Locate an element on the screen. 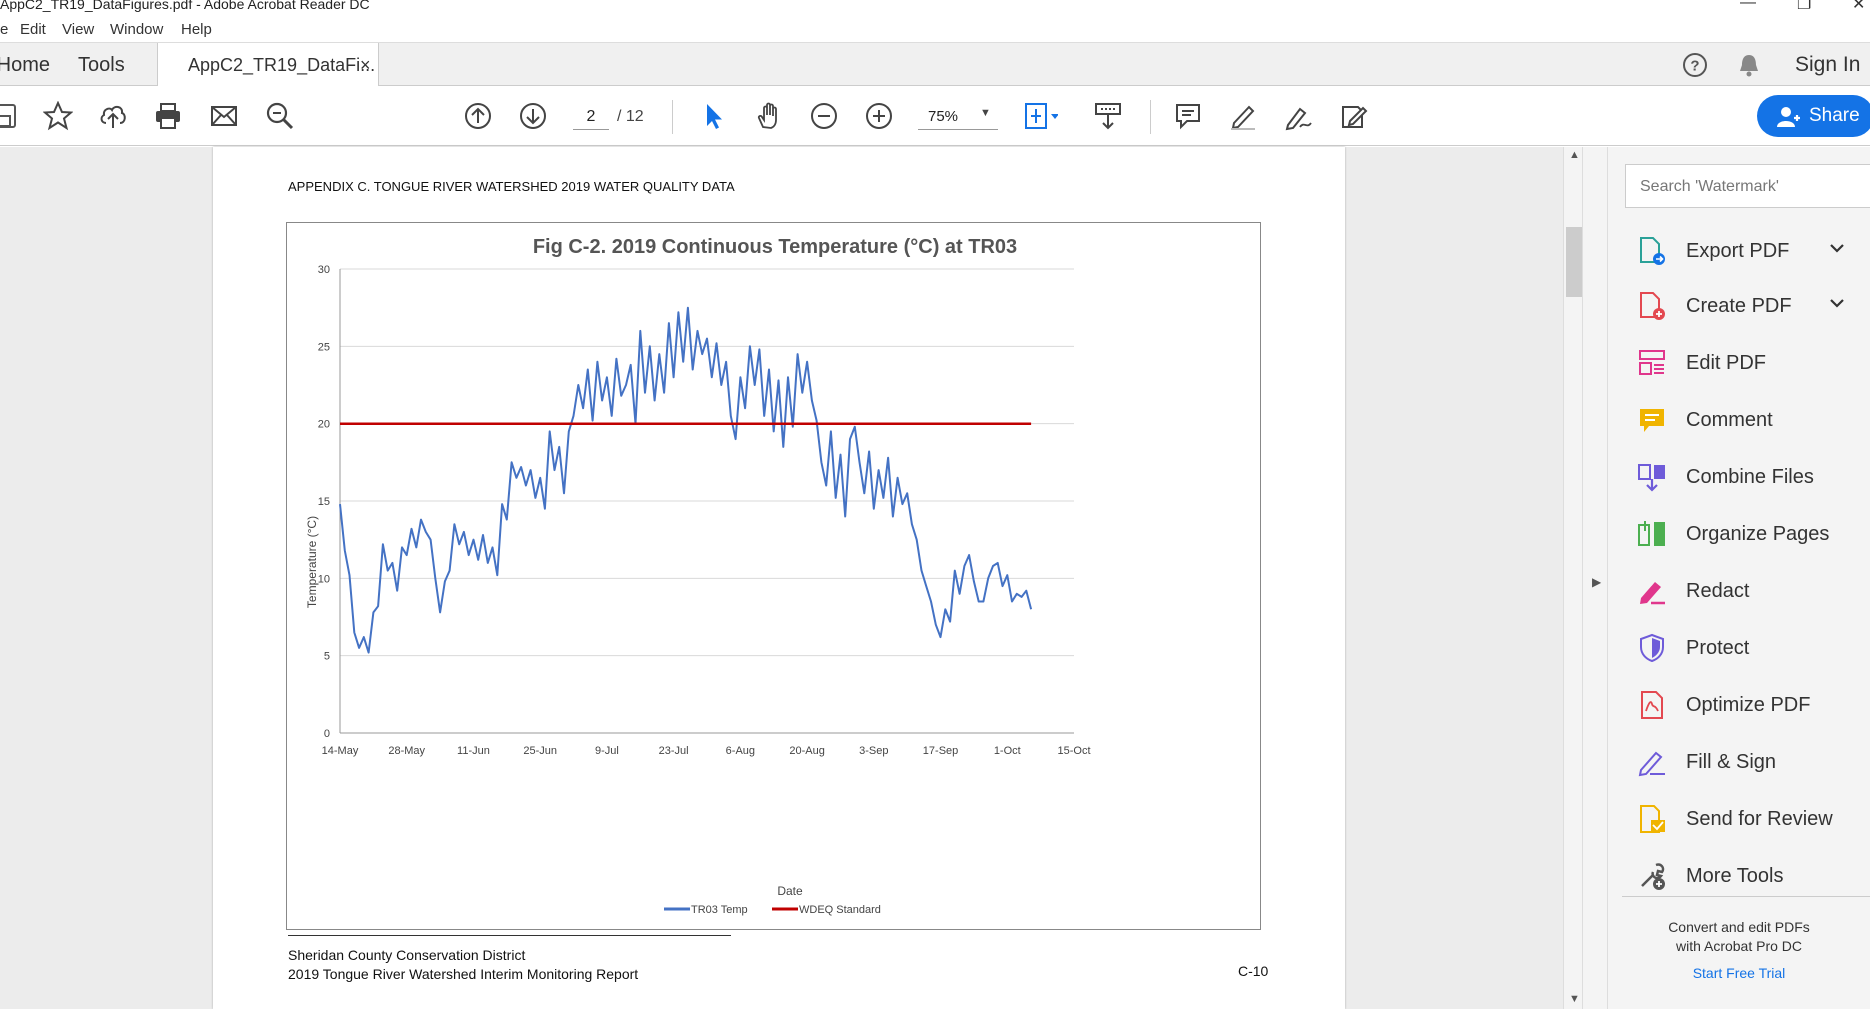  highlight-icon is located at coordinates (1243, 116).